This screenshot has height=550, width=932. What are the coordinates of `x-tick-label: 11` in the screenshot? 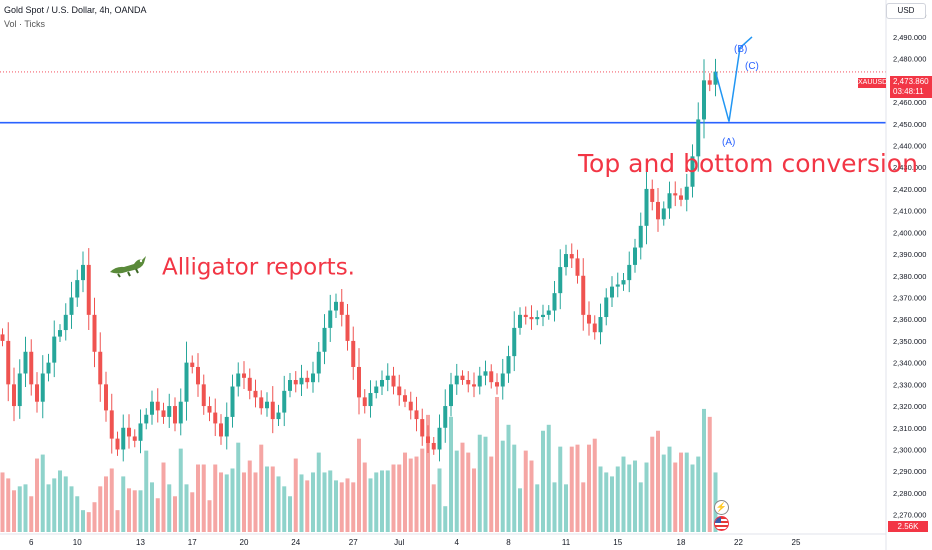 It's located at (566, 542).